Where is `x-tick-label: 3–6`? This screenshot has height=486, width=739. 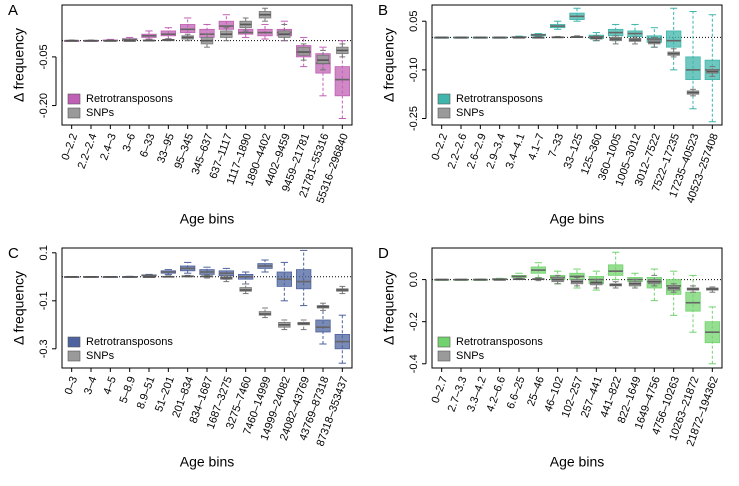
x-tick-label: 3–6 is located at coordinates (130, 142).